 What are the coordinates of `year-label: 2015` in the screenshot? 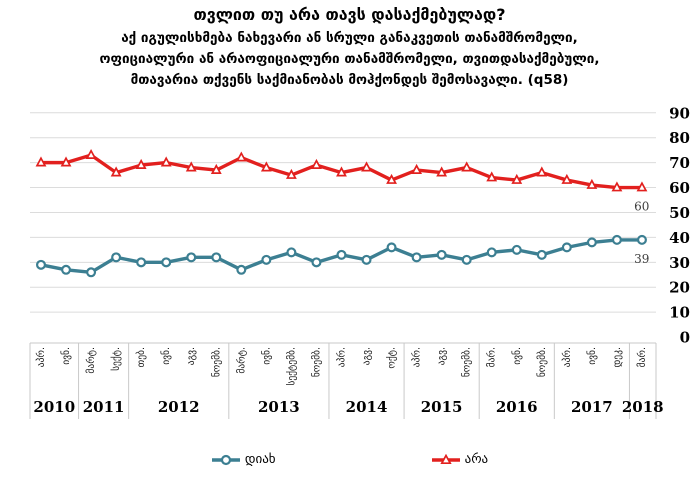 It's located at (442, 407).